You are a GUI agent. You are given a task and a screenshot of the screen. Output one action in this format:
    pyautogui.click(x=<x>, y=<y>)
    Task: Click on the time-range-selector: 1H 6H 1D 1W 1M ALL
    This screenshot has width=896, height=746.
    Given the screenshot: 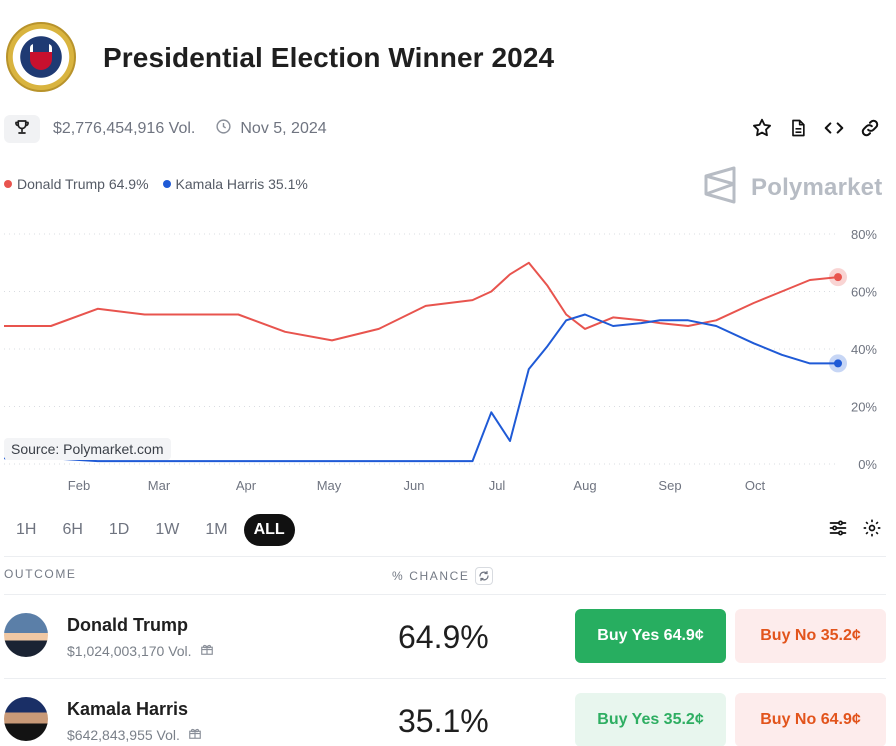 What is the action you would take?
    pyautogui.click(x=150, y=530)
    